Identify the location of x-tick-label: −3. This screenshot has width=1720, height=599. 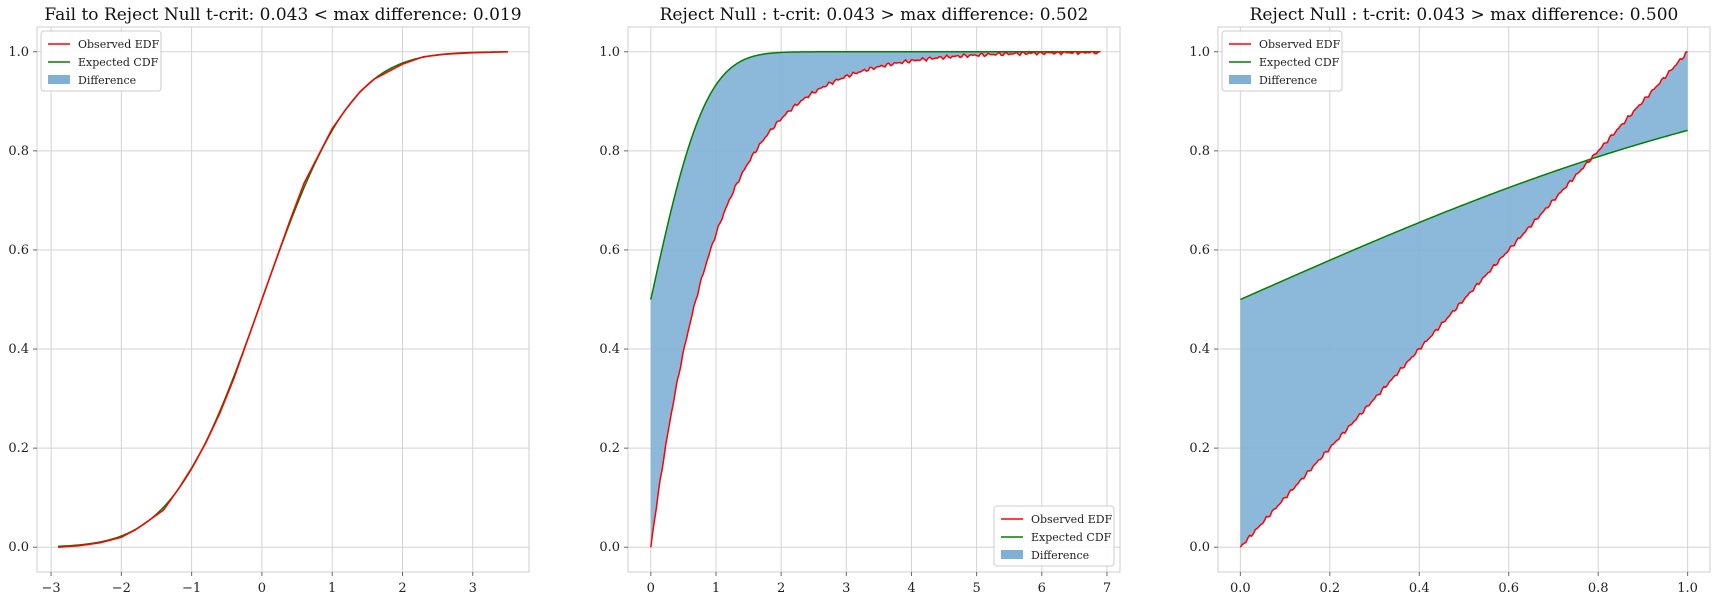
(50, 588).